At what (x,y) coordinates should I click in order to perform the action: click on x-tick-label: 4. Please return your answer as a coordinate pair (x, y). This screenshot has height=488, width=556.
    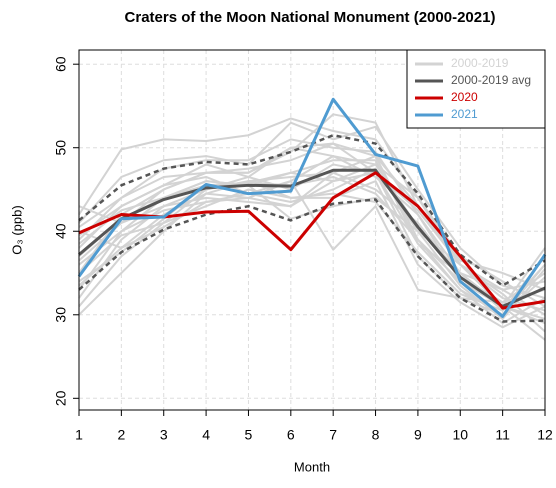
    Looking at the image, I should click on (206, 435).